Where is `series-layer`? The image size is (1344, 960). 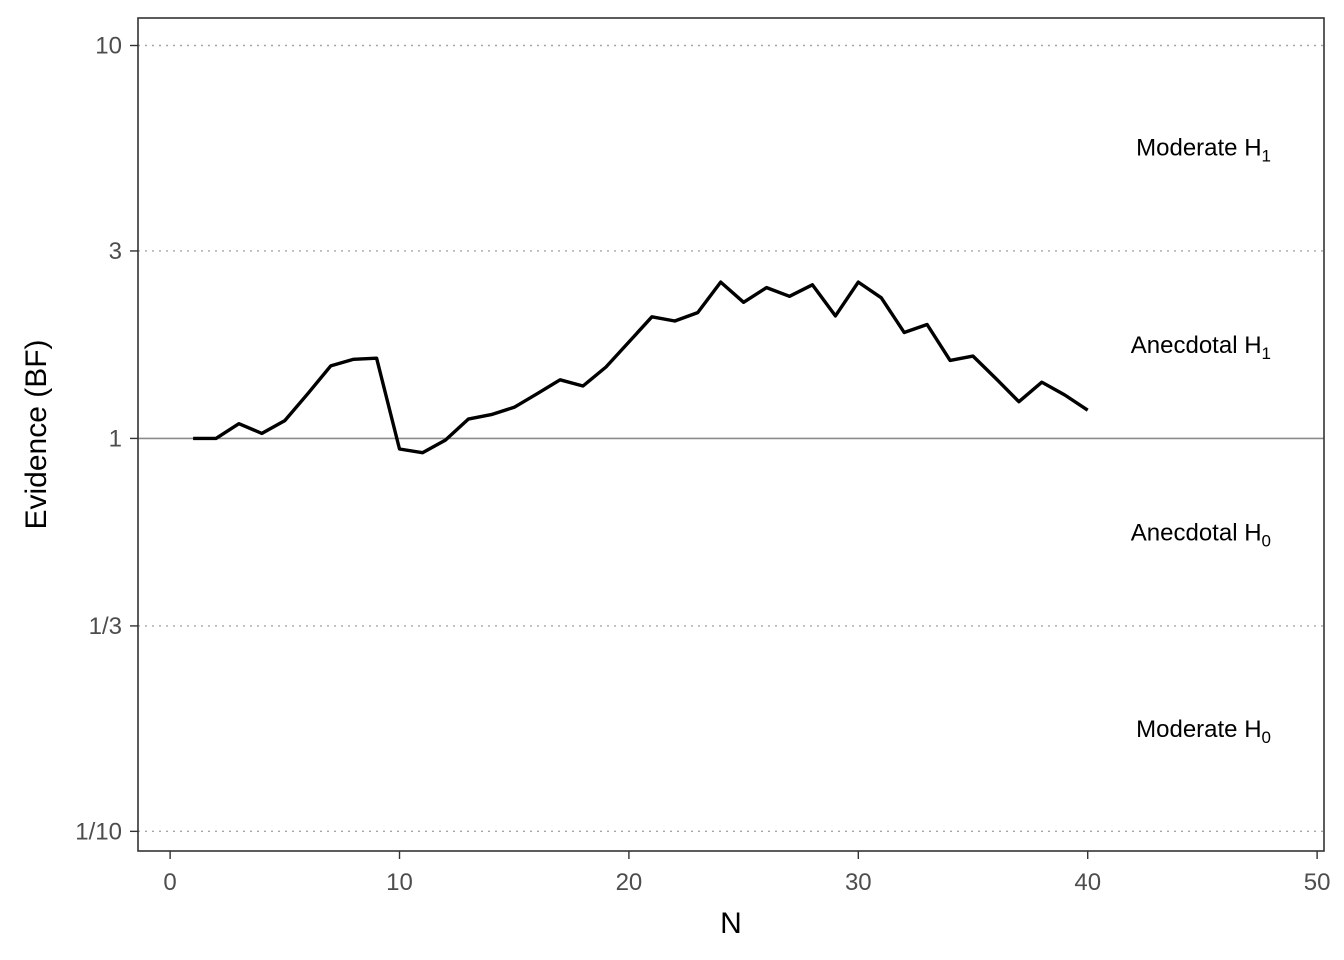 series-layer is located at coordinates (641, 367).